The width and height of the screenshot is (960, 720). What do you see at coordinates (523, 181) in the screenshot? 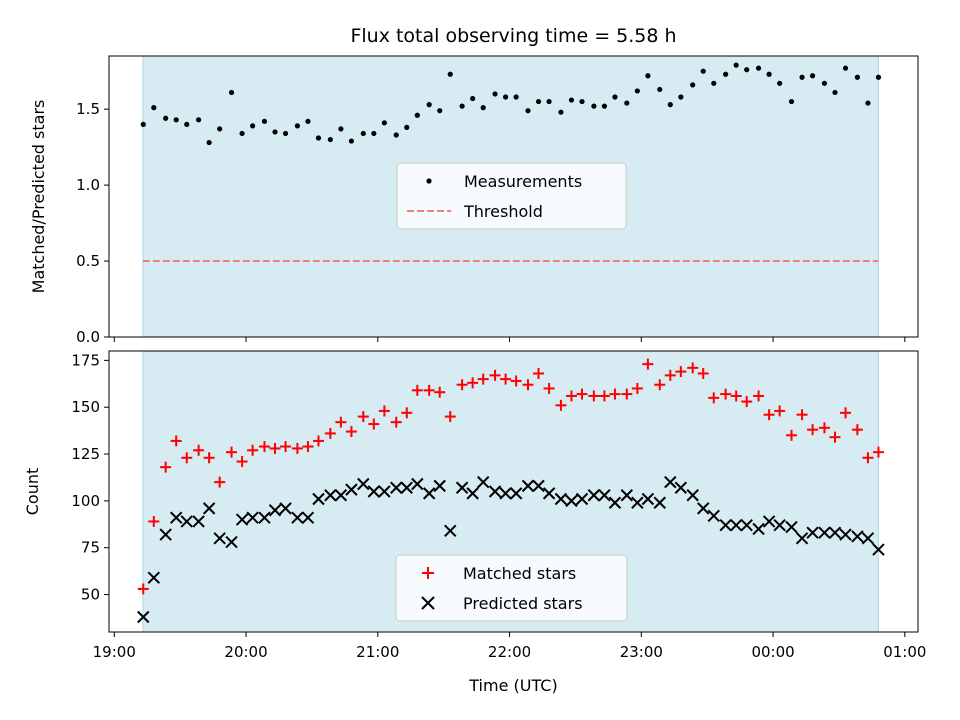
I see `legend-measurements-label: Measurements` at bounding box center [523, 181].